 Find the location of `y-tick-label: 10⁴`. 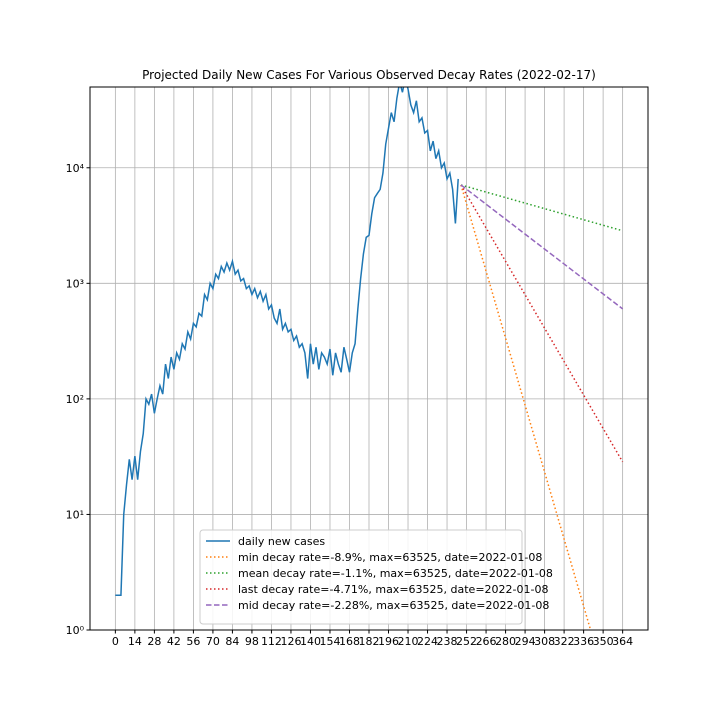

y-tick-label: 10⁴ is located at coordinates (75, 168).